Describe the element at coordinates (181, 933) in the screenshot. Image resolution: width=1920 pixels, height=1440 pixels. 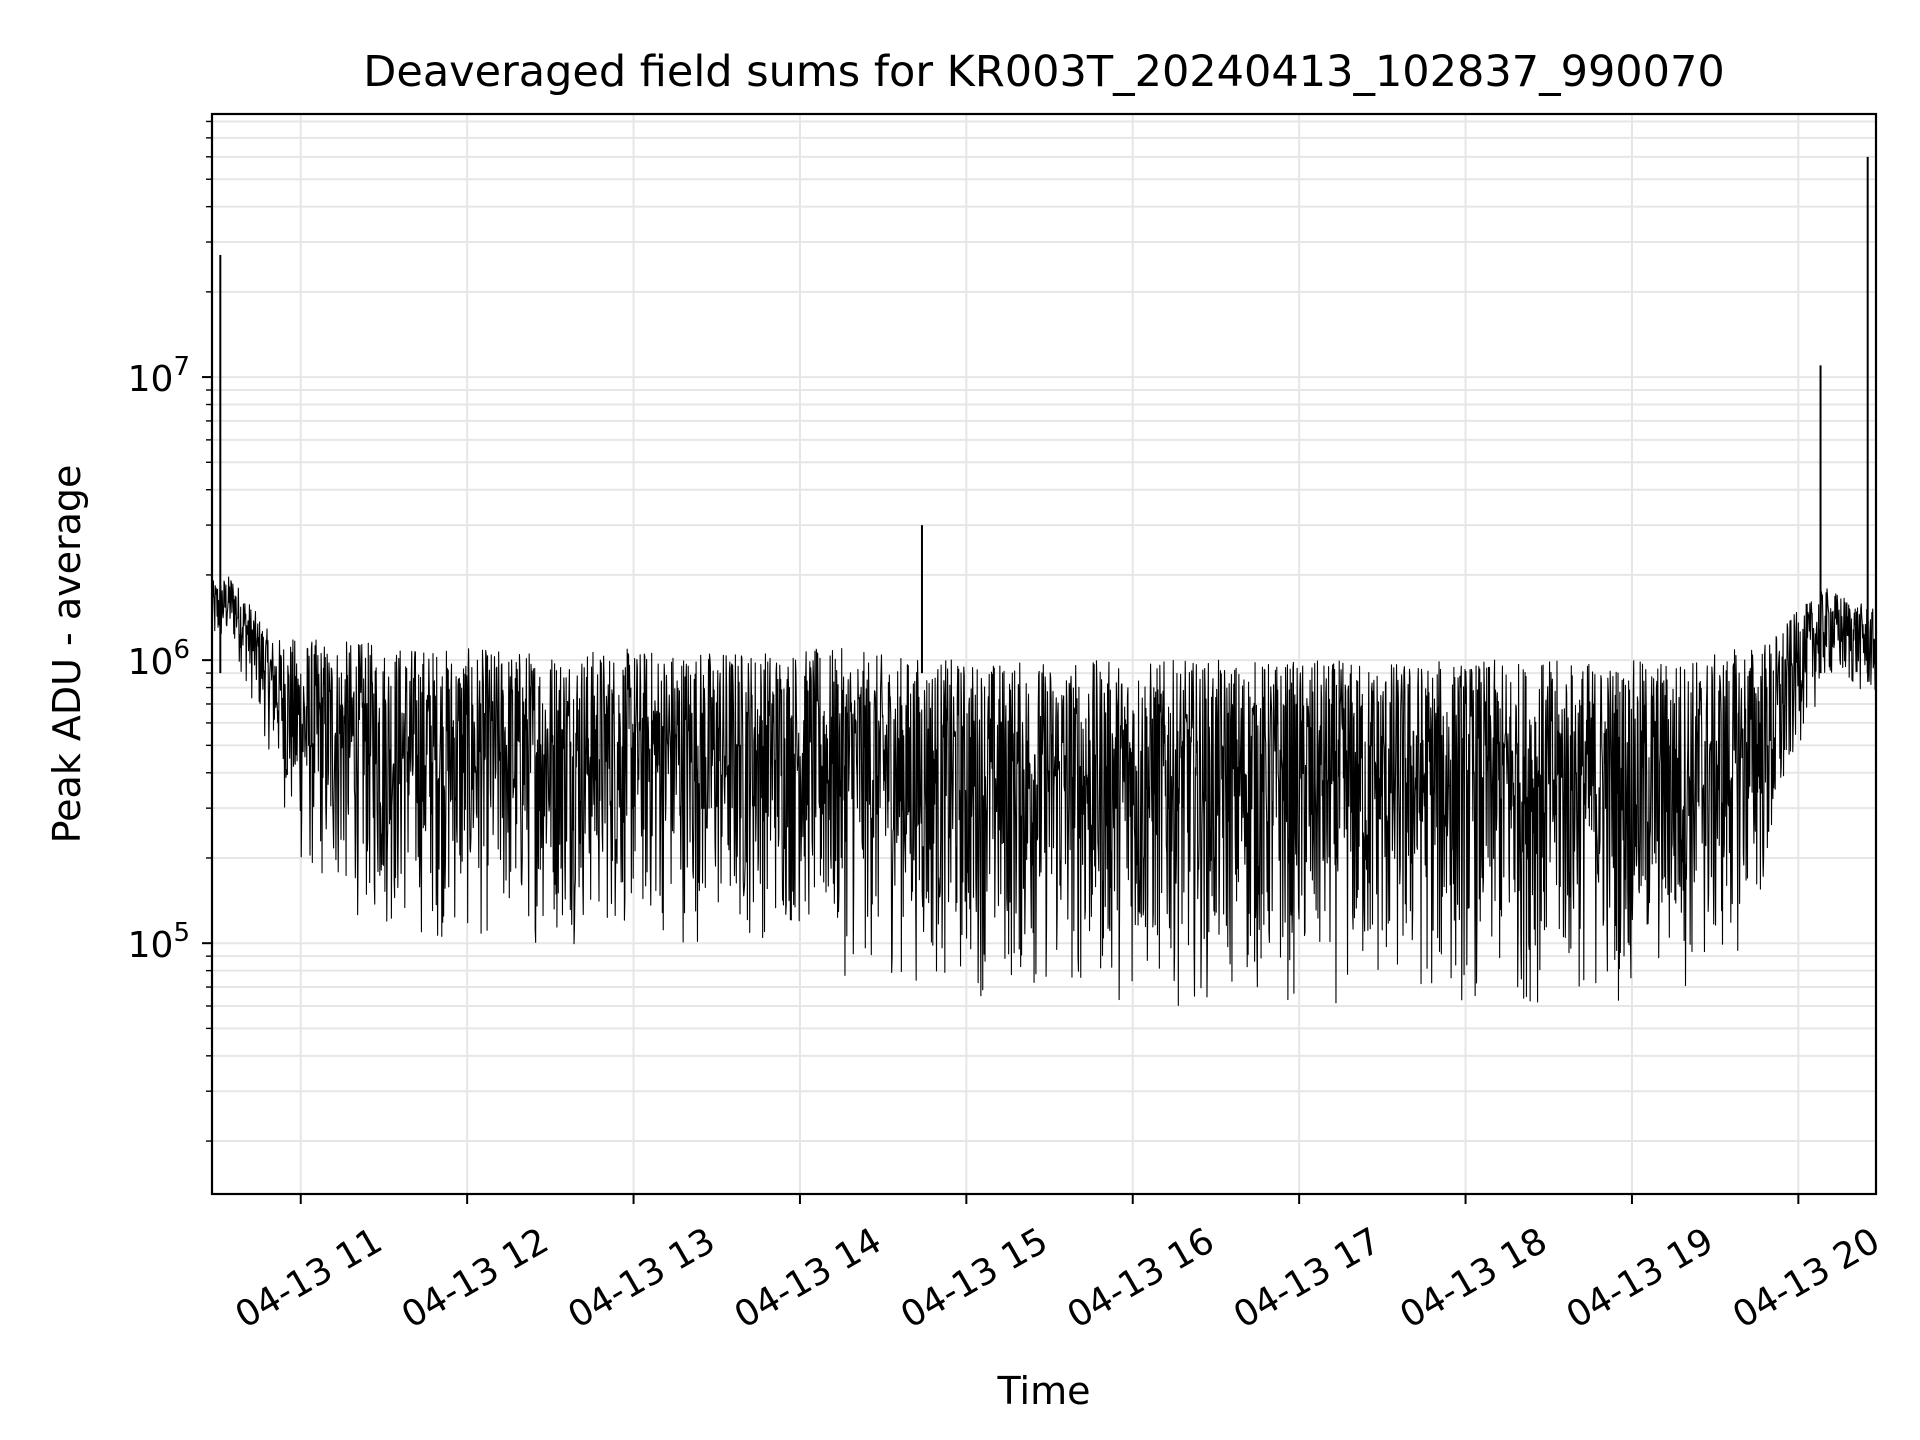
I see `y-tick-exponent: 5` at that location.